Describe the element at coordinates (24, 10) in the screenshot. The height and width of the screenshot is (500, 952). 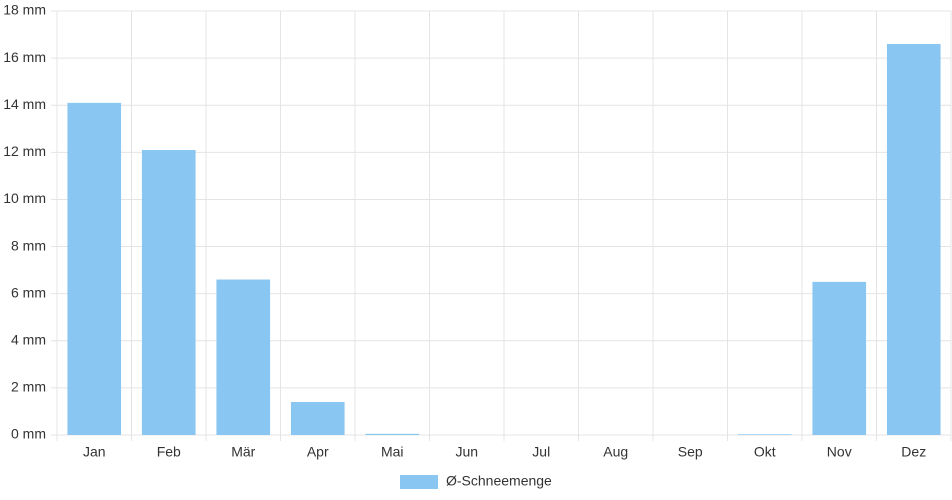
I see `y-tick-label: 18 mm` at that location.